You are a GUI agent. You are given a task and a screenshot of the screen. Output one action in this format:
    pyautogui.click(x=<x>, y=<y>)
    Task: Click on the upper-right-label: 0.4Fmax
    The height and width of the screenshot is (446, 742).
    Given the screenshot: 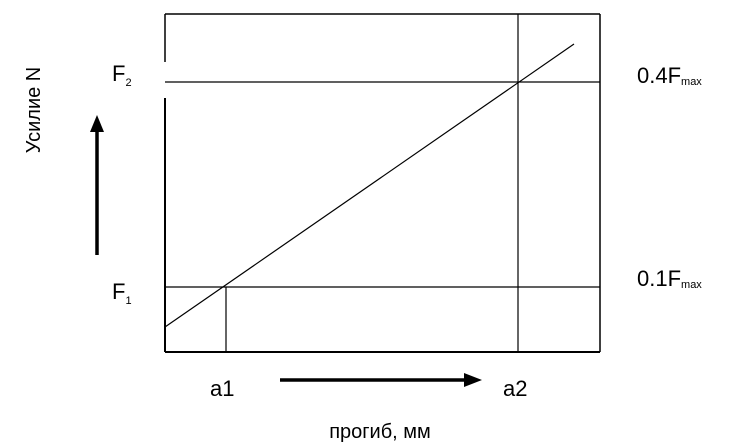 What is the action you would take?
    pyautogui.click(x=669, y=75)
    